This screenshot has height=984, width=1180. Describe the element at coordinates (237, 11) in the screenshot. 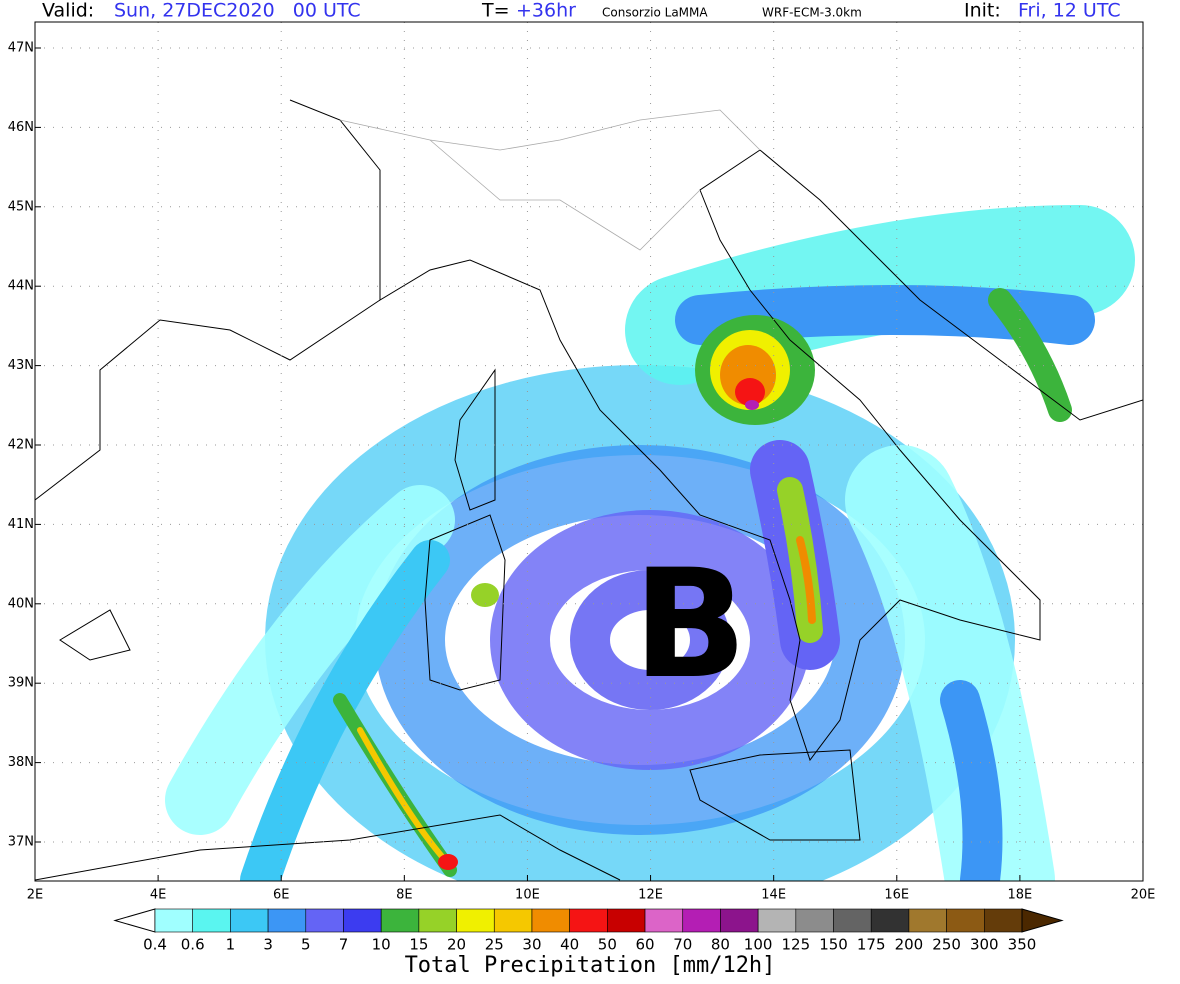

I see `valid-time: Sun, 27DEC2020 00 UTC` at that location.